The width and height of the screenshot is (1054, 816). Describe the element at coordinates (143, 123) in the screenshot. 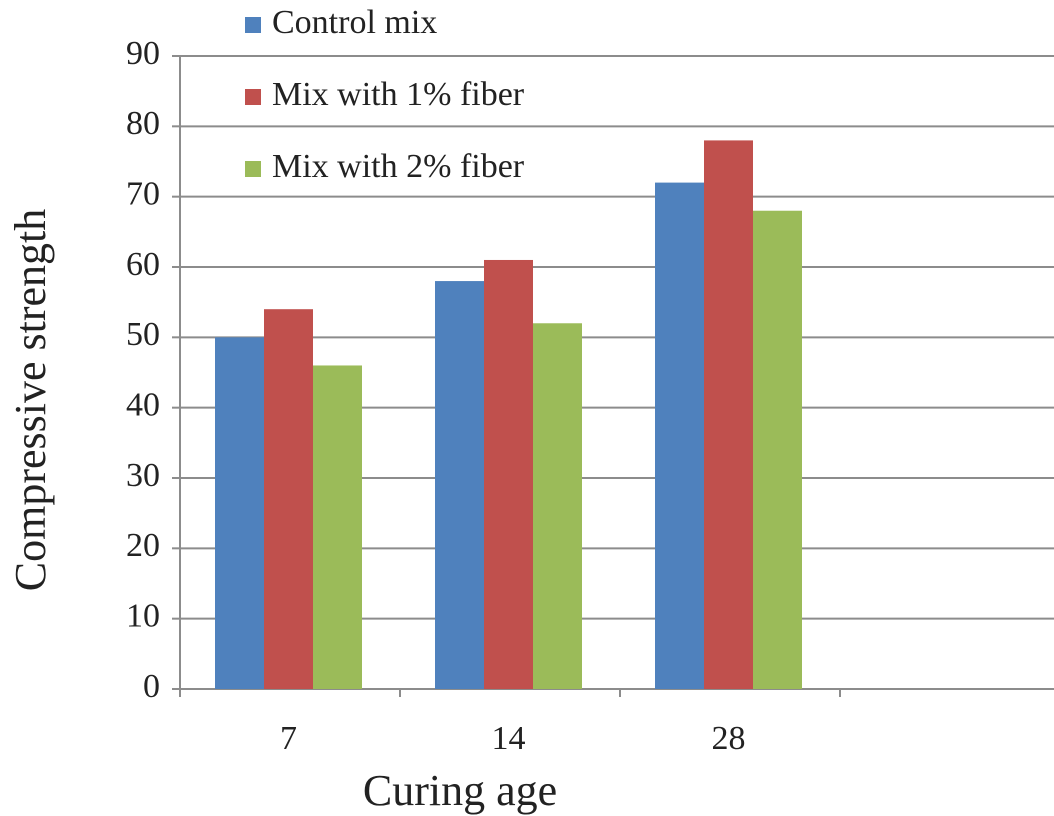

I see `y-tick-label: 80` at that location.